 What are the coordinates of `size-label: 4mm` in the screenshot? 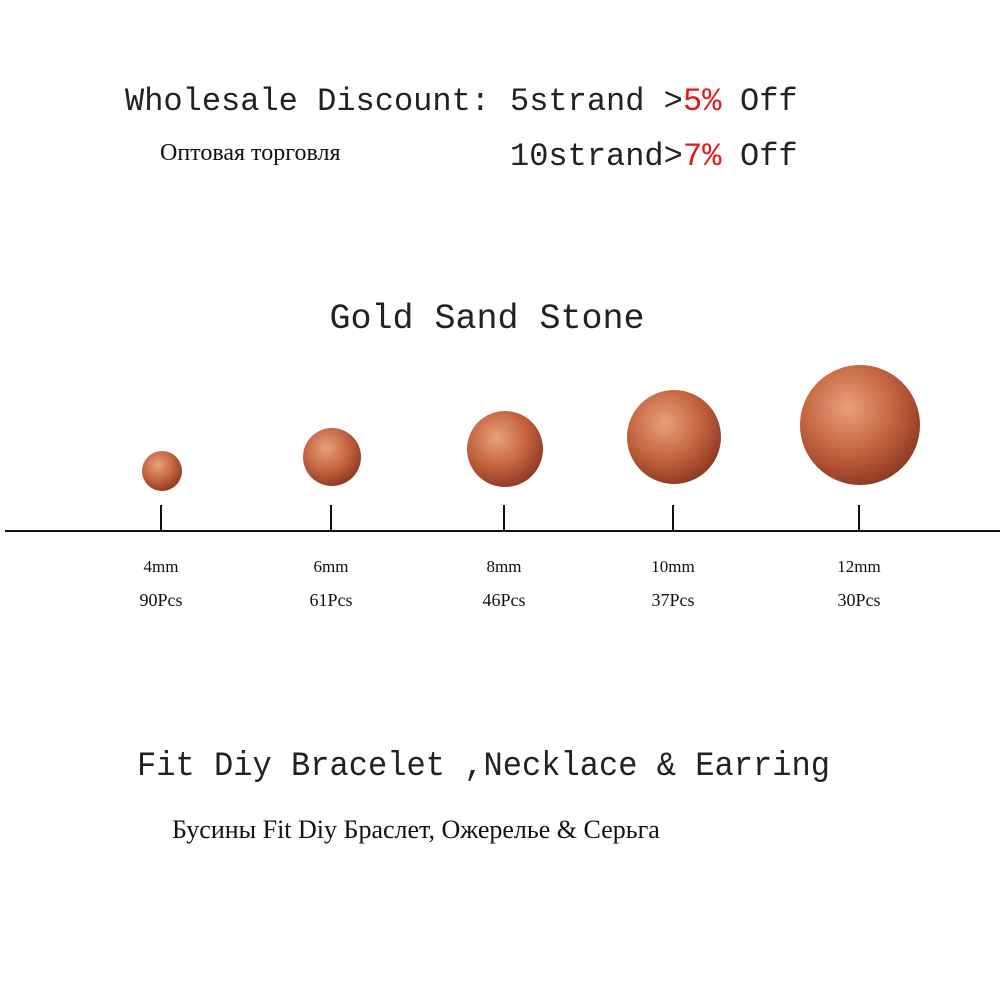 It's located at (161, 566).